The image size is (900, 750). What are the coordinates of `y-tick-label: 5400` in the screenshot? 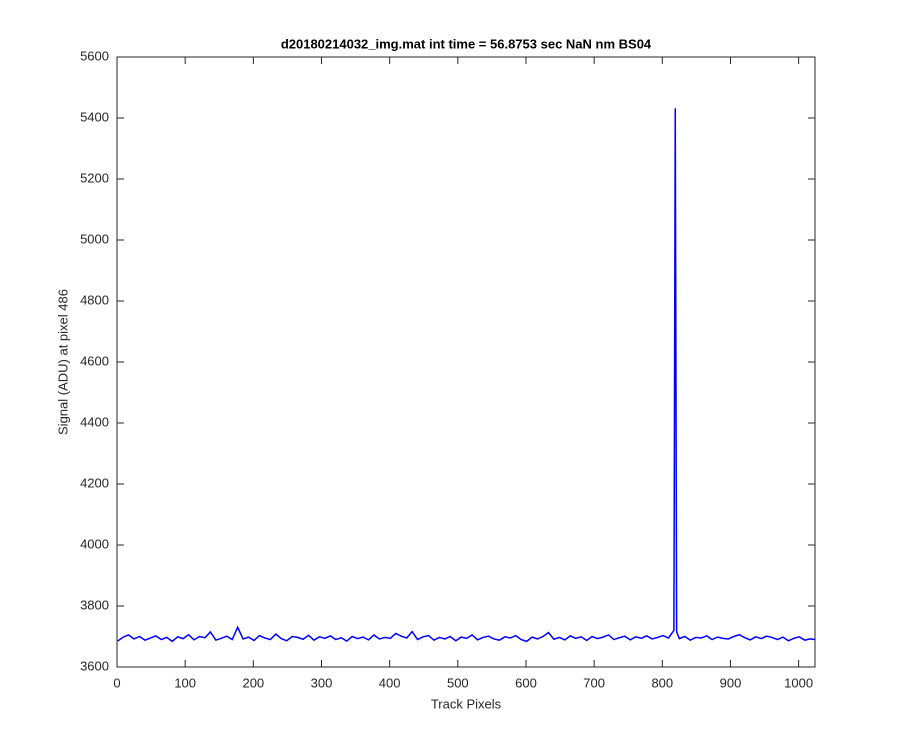 It's located at (94, 116).